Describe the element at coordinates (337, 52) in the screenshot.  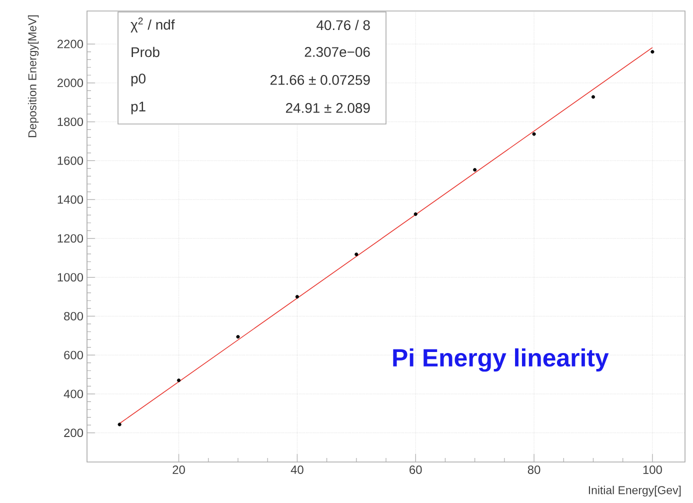
I see `annotation: 2.307e−06` at that location.